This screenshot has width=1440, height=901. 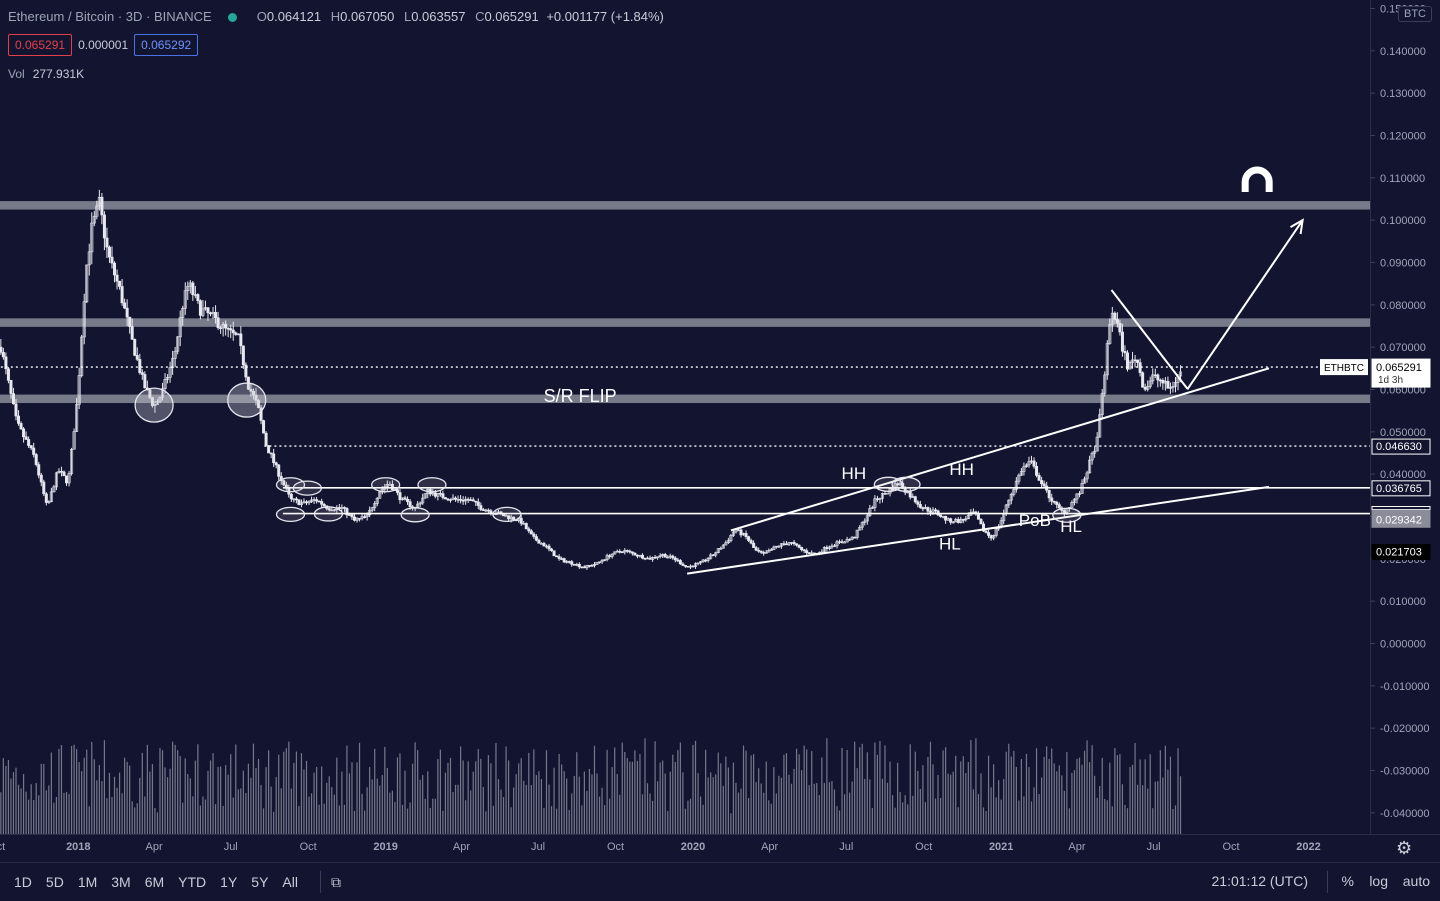 What do you see at coordinates (1416, 881) in the screenshot?
I see `auto-scale-button: auto` at bounding box center [1416, 881].